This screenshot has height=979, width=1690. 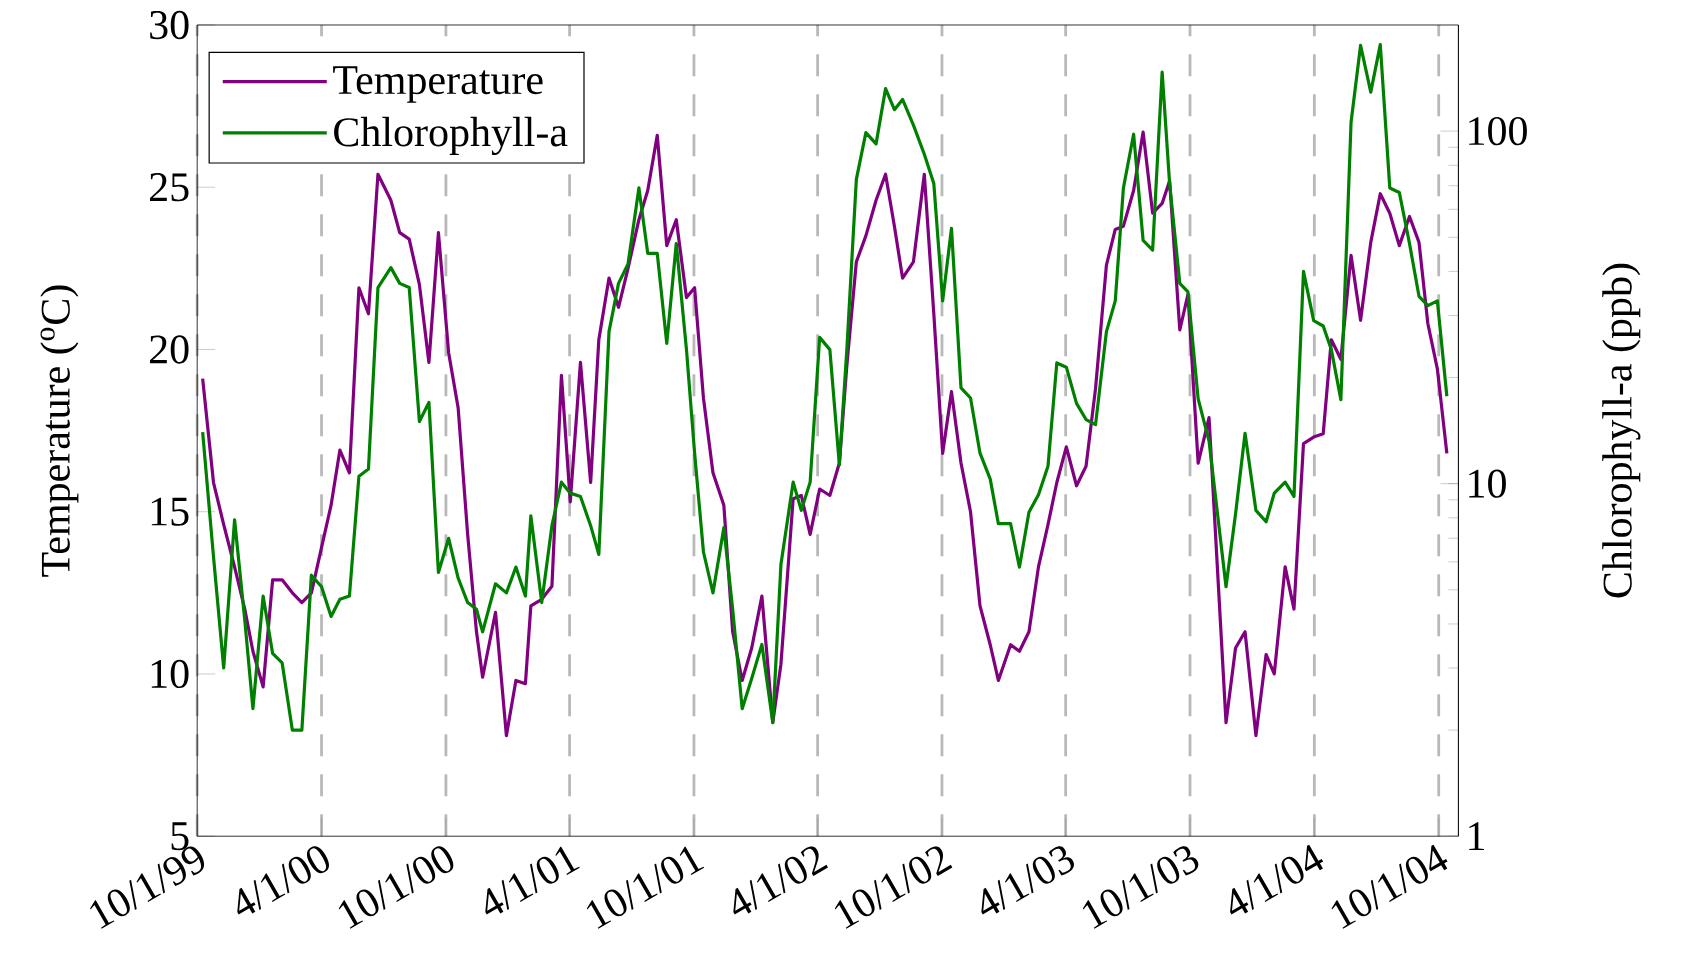 I want to click on y-tick-label: 10, so click(x=170, y=674).